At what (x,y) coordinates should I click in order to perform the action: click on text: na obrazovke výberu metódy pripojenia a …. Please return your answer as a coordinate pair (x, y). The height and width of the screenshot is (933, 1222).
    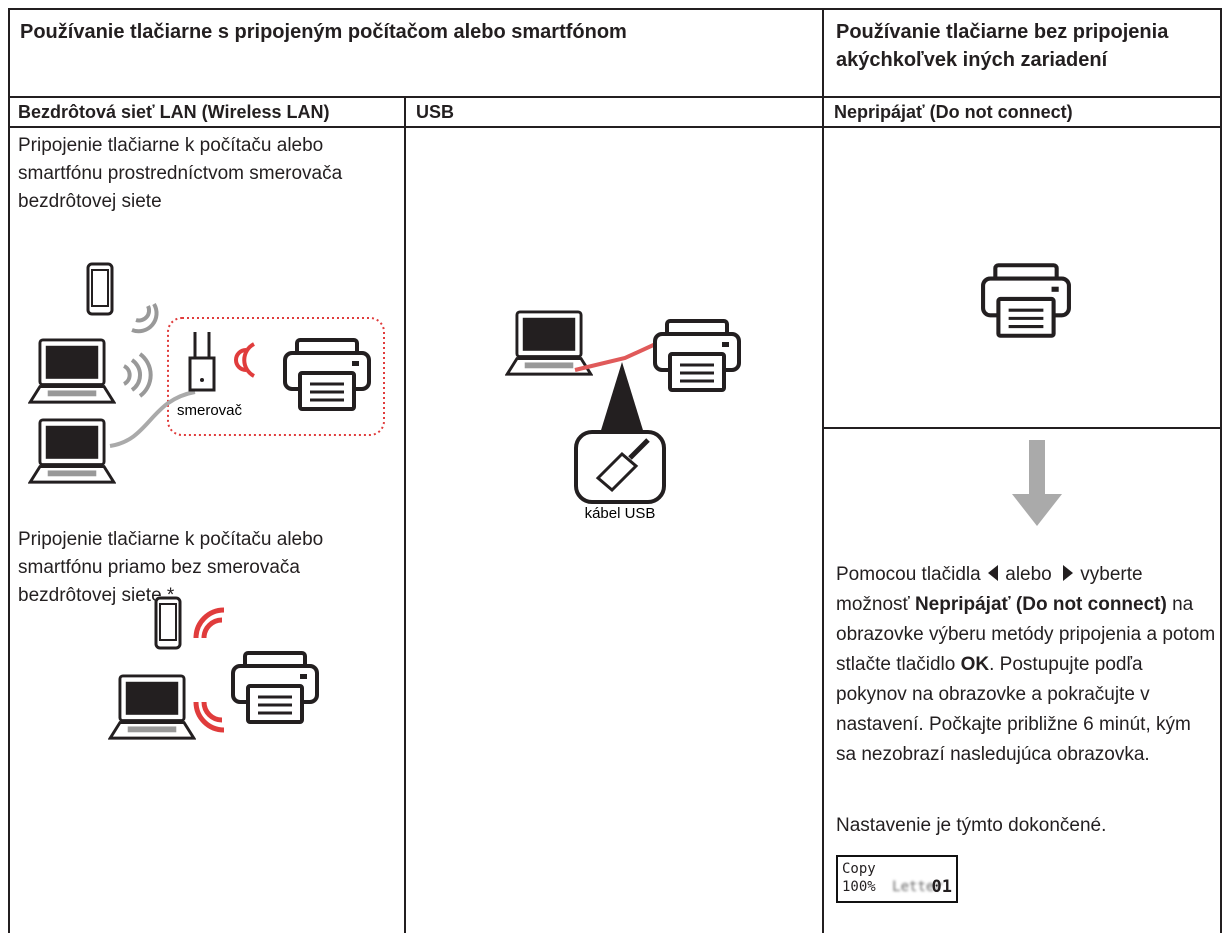
    Looking at the image, I should click on (1026, 634).